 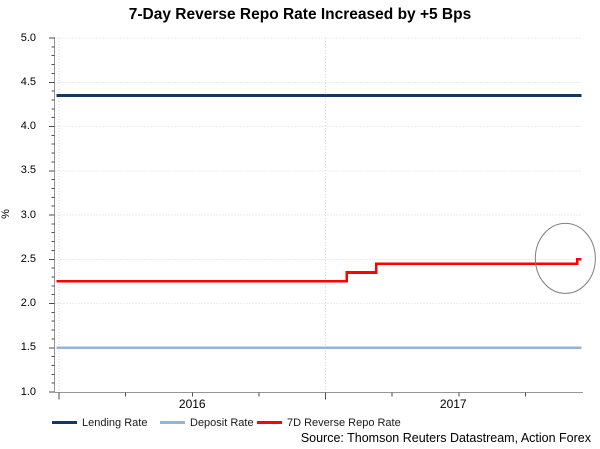 What do you see at coordinates (28, 303) in the screenshot?
I see `y-tick-label: 2.0` at bounding box center [28, 303].